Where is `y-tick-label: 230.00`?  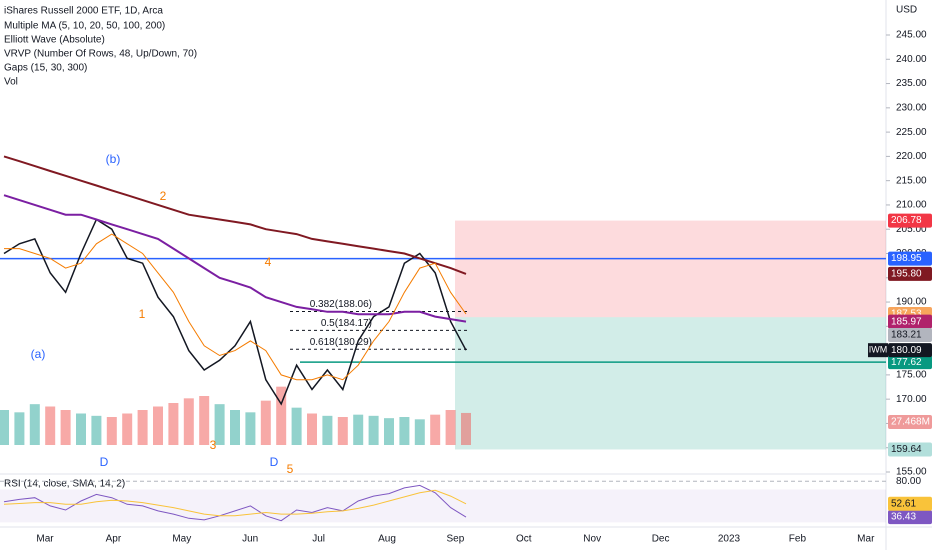 y-tick-label: 230.00 is located at coordinates (911, 107).